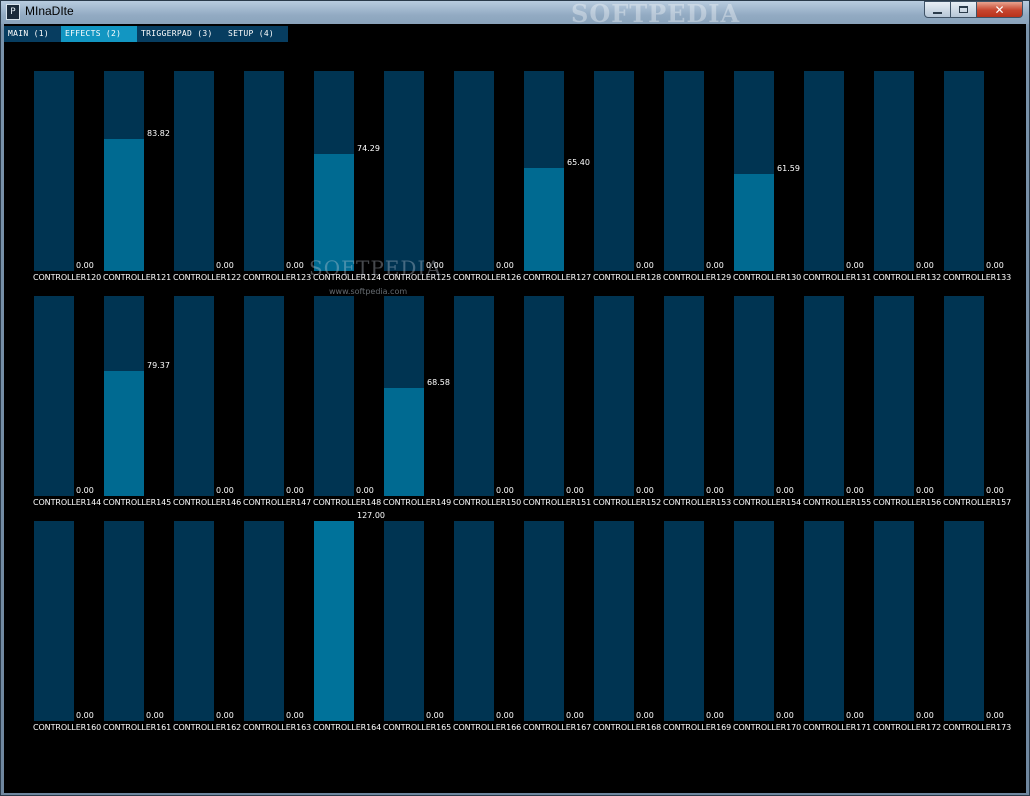 The width and height of the screenshot is (1030, 796). I want to click on tab-triggerpad: TRIGGERPAD (3), so click(180, 34).